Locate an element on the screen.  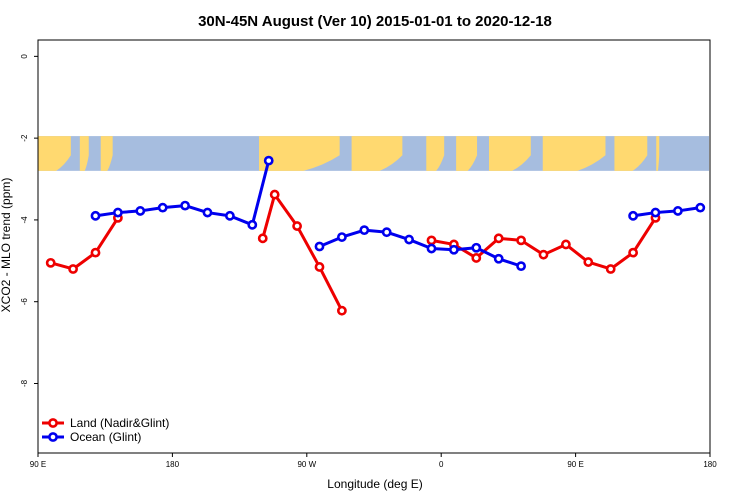
y-axis: 0 -2 -4 -6 -8 is located at coordinates (29, 220).